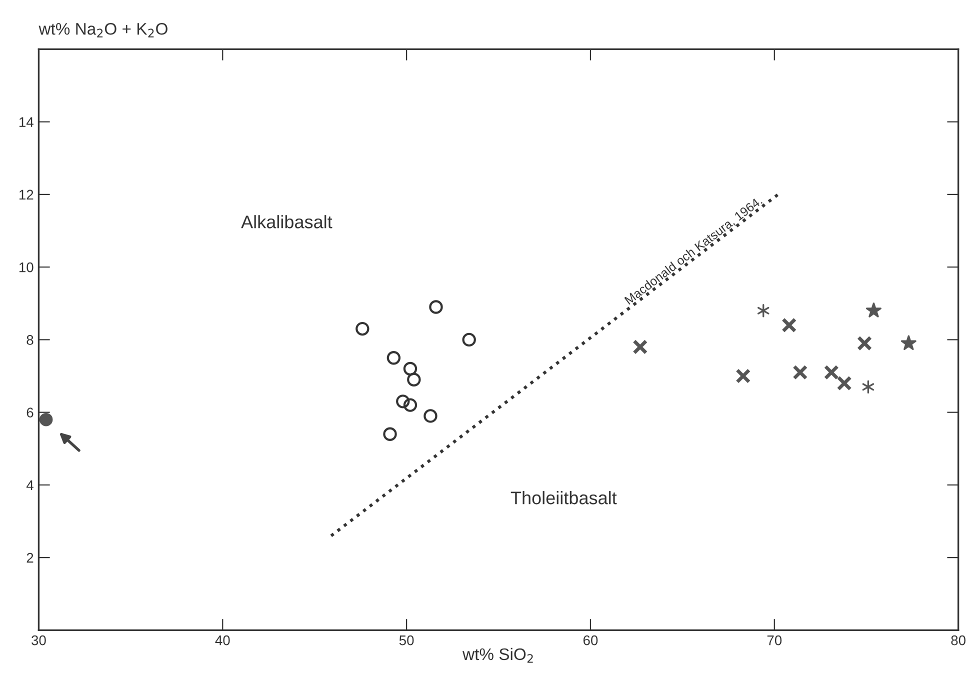 This screenshot has height=674, width=968. What do you see at coordinates (39, 640) in the screenshot?
I see `x-tick-label: 30` at bounding box center [39, 640].